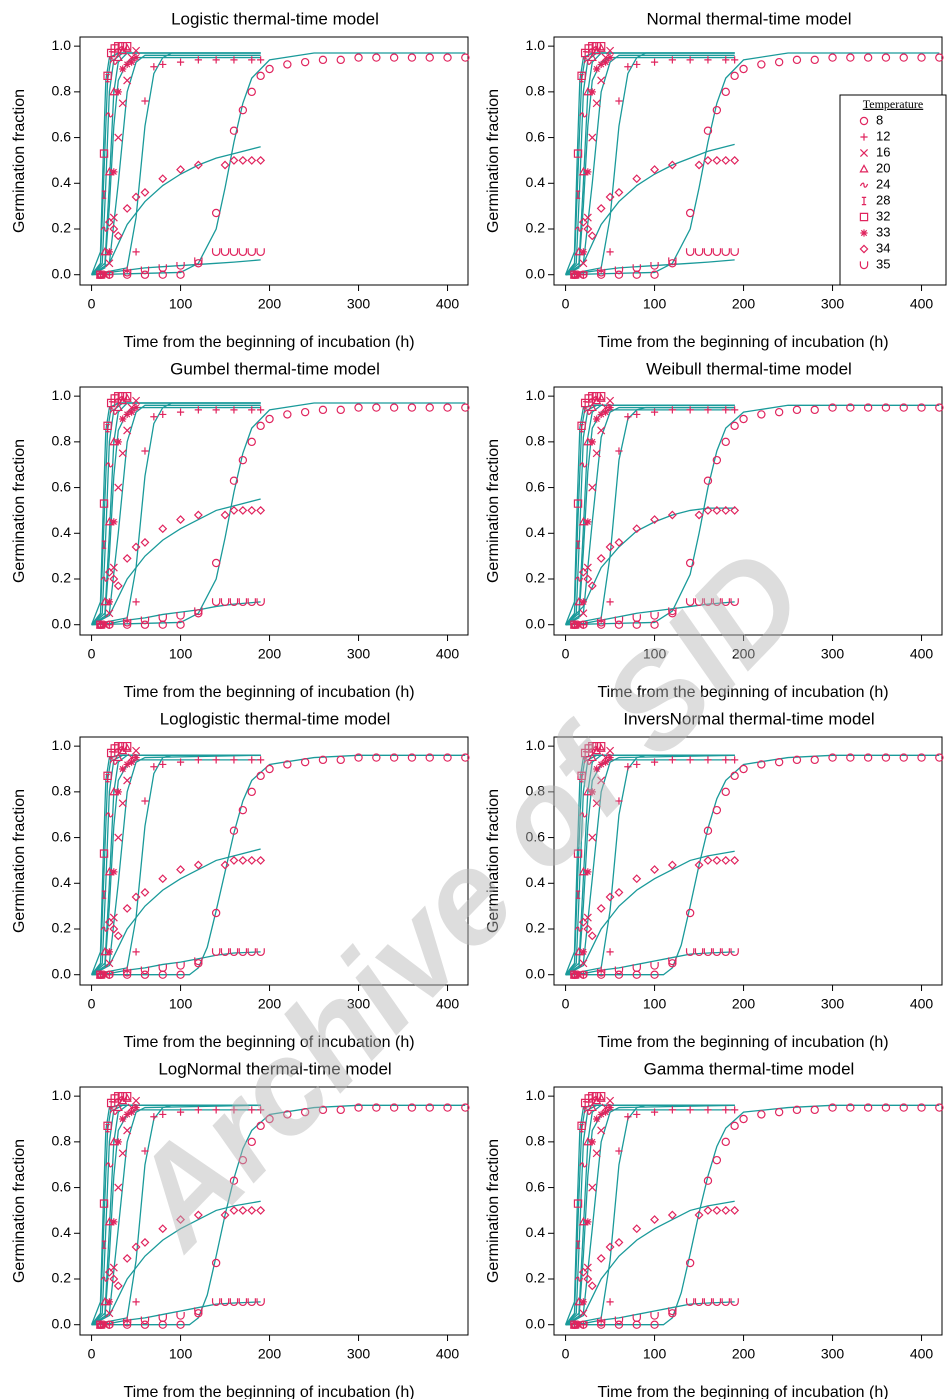 This screenshot has width=948, height=1399. What do you see at coordinates (536, 745) in the screenshot?
I see `y-tick-label: 1.0` at bounding box center [536, 745].